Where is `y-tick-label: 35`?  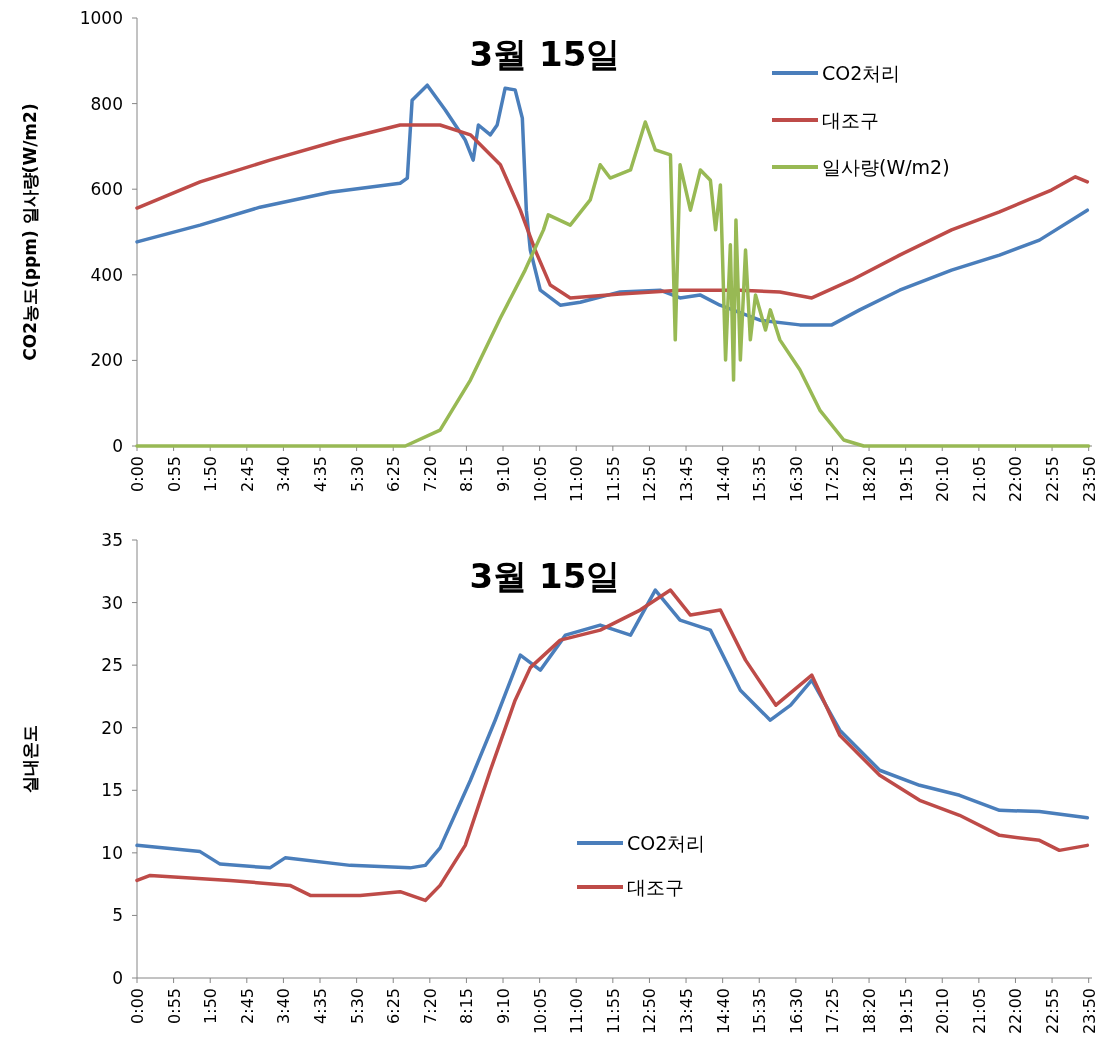
y-tick-label: 35 is located at coordinates (112, 540).